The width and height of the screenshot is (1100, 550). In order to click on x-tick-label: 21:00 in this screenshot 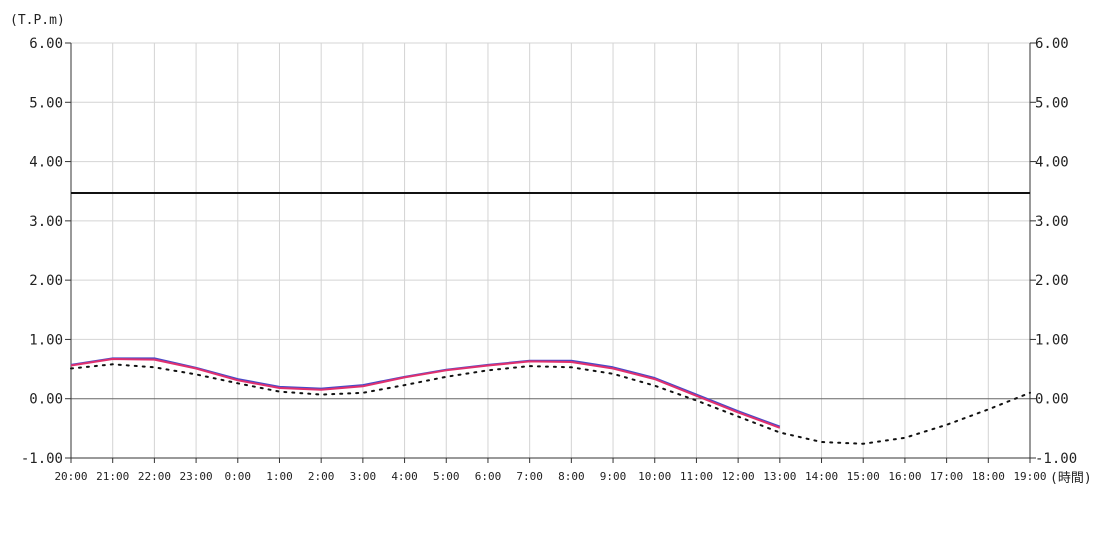, I will do `click(112, 476)`.